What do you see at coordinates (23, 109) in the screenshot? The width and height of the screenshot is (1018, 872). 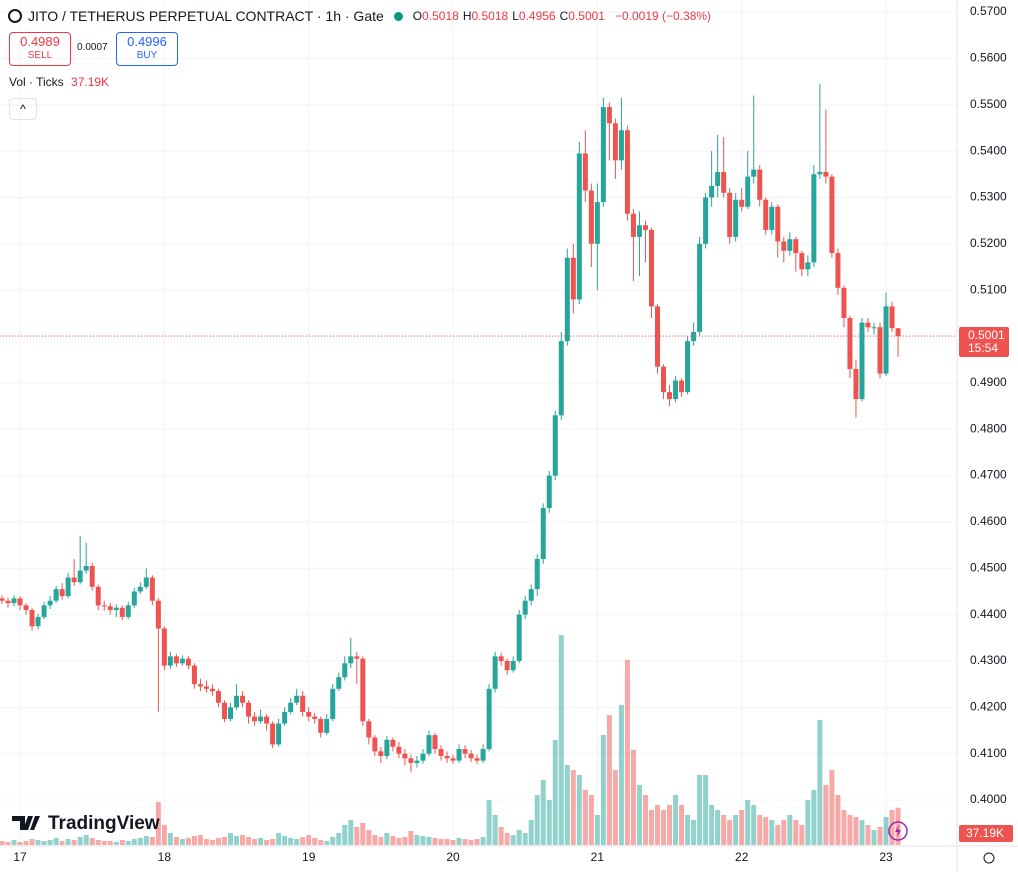 I see `collapse-button: ^` at bounding box center [23, 109].